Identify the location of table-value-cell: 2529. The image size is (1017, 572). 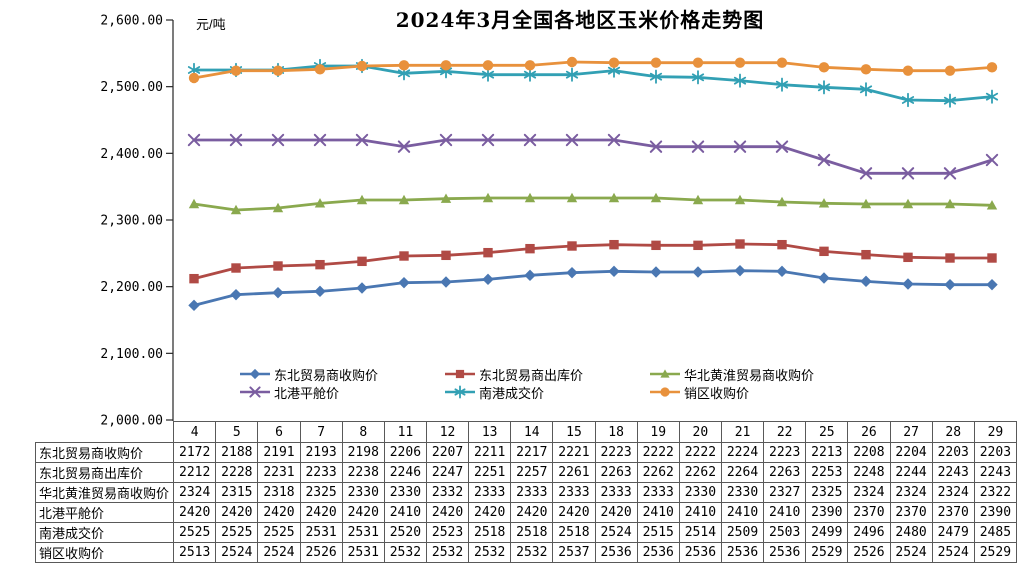
(827, 552).